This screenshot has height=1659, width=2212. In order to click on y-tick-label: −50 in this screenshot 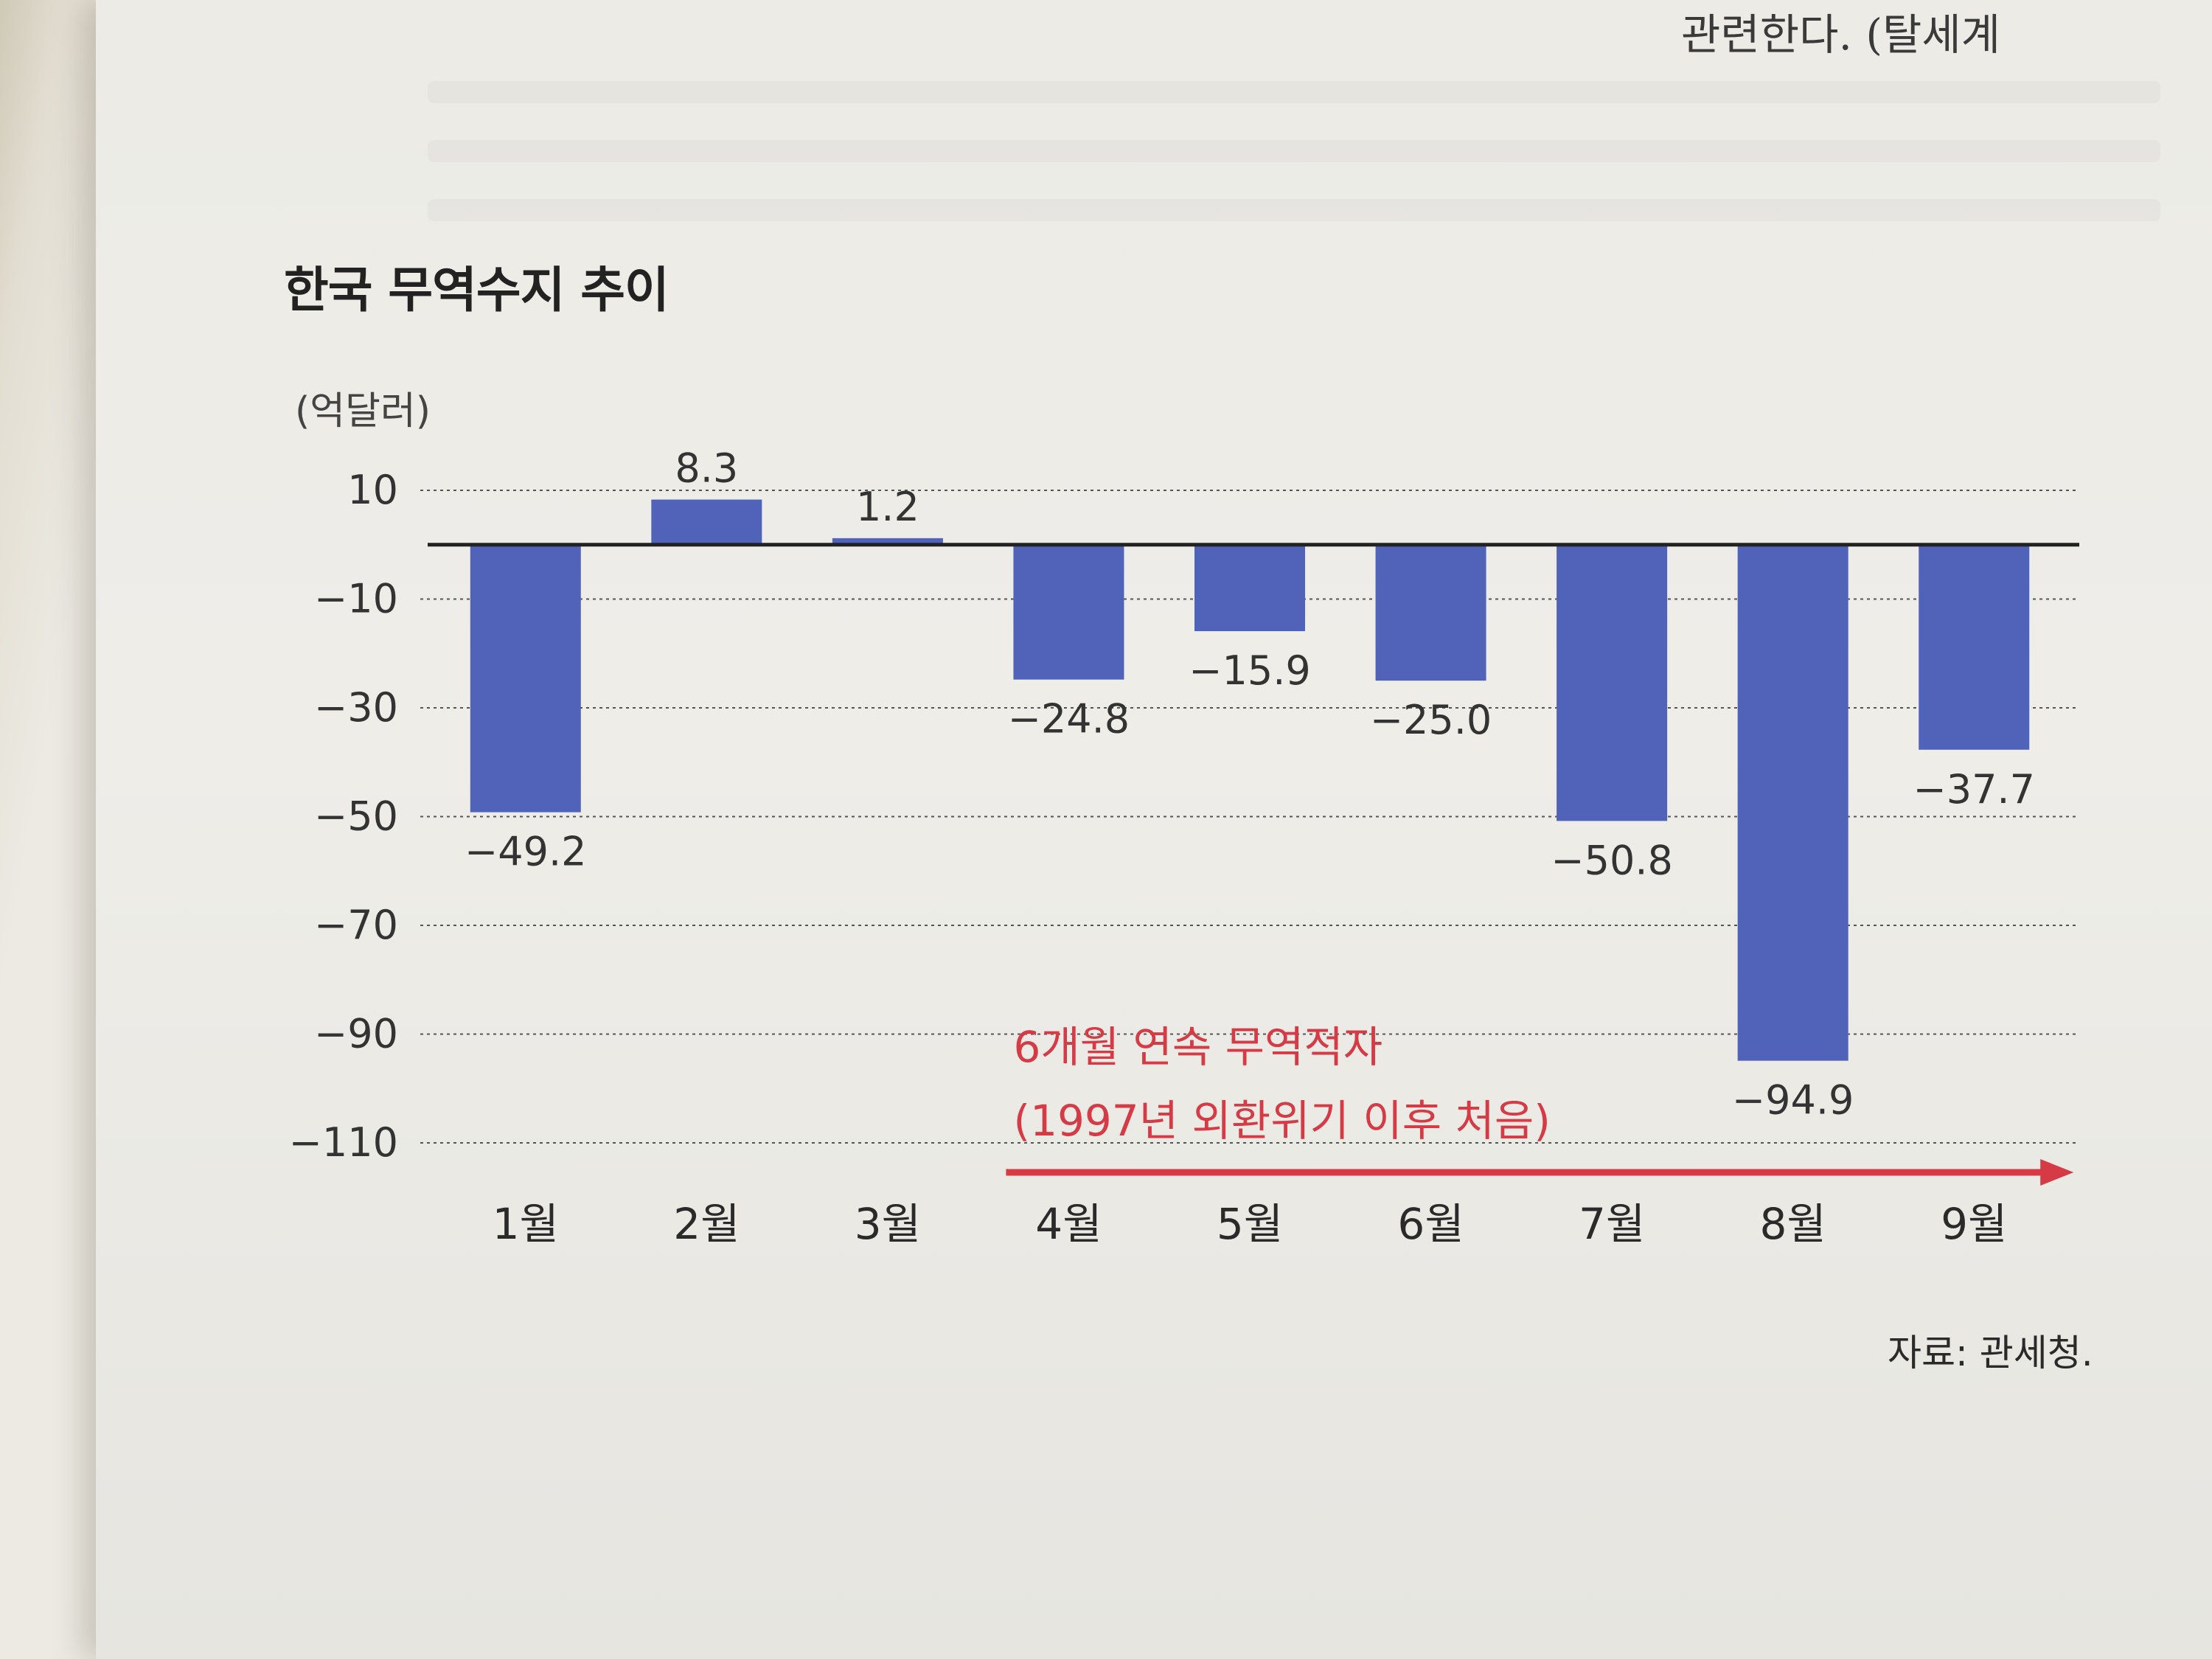, I will do `click(356, 816)`.